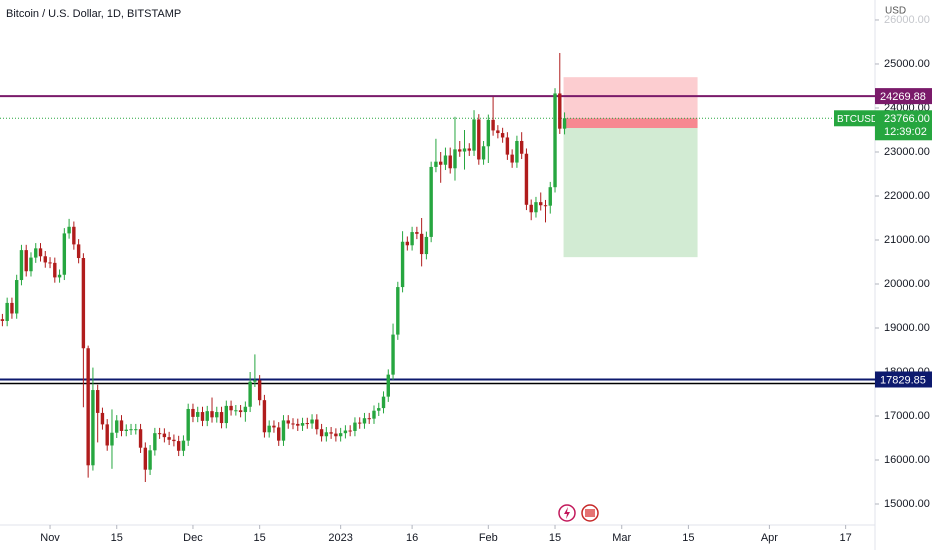 The height and width of the screenshot is (550, 932). Describe the element at coordinates (907, 119) in the screenshot. I see `last-price-label: 23766.00` at that location.